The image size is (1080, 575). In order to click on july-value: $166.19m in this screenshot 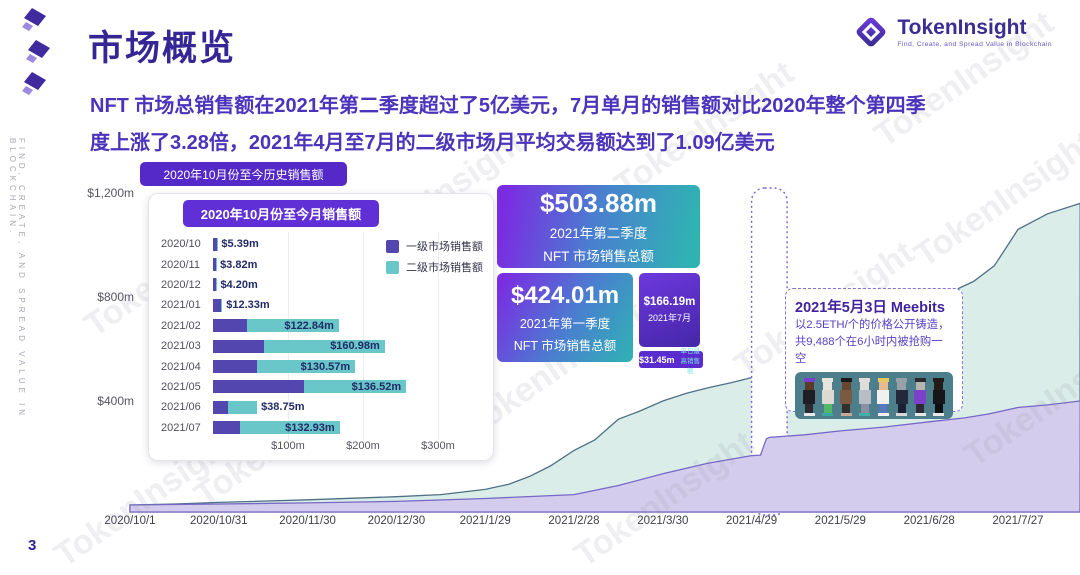, I will do `click(670, 302)`.